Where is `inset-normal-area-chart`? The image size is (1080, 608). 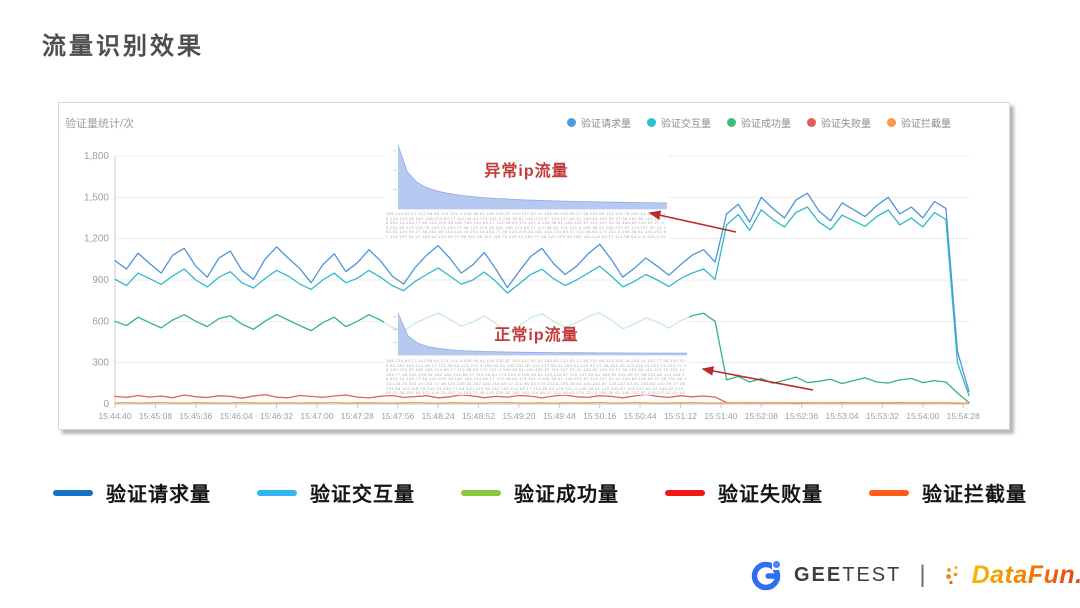
inset-normal-area-chart is located at coordinates (540, 334).